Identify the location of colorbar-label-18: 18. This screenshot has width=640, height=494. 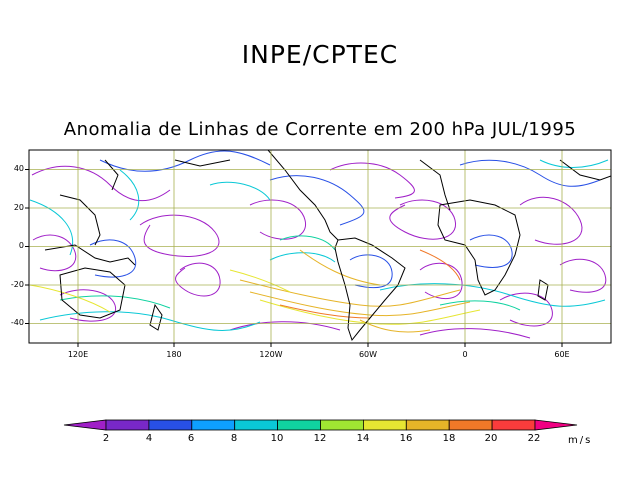
(449, 438).